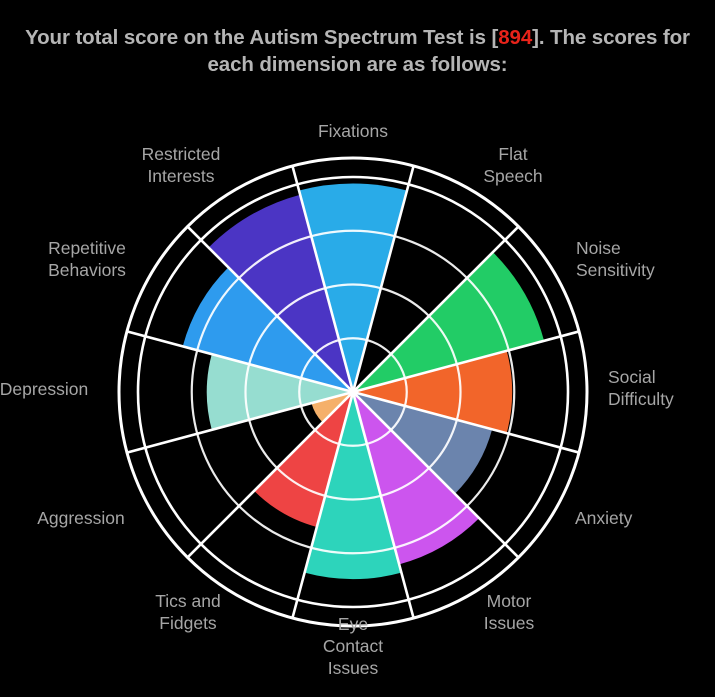 This screenshot has height=697, width=715. Describe the element at coordinates (615, 259) in the screenshot. I see `axis-label-noise-sensitivity: Noise Sensitivity` at that location.